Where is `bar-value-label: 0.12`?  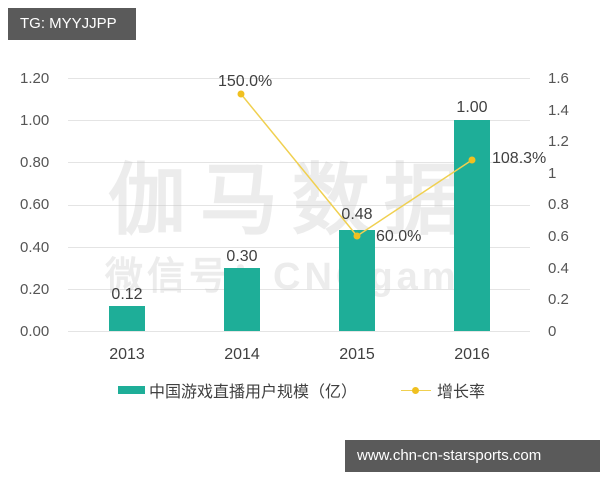
bar-value-label: 0.12 is located at coordinates (127, 294).